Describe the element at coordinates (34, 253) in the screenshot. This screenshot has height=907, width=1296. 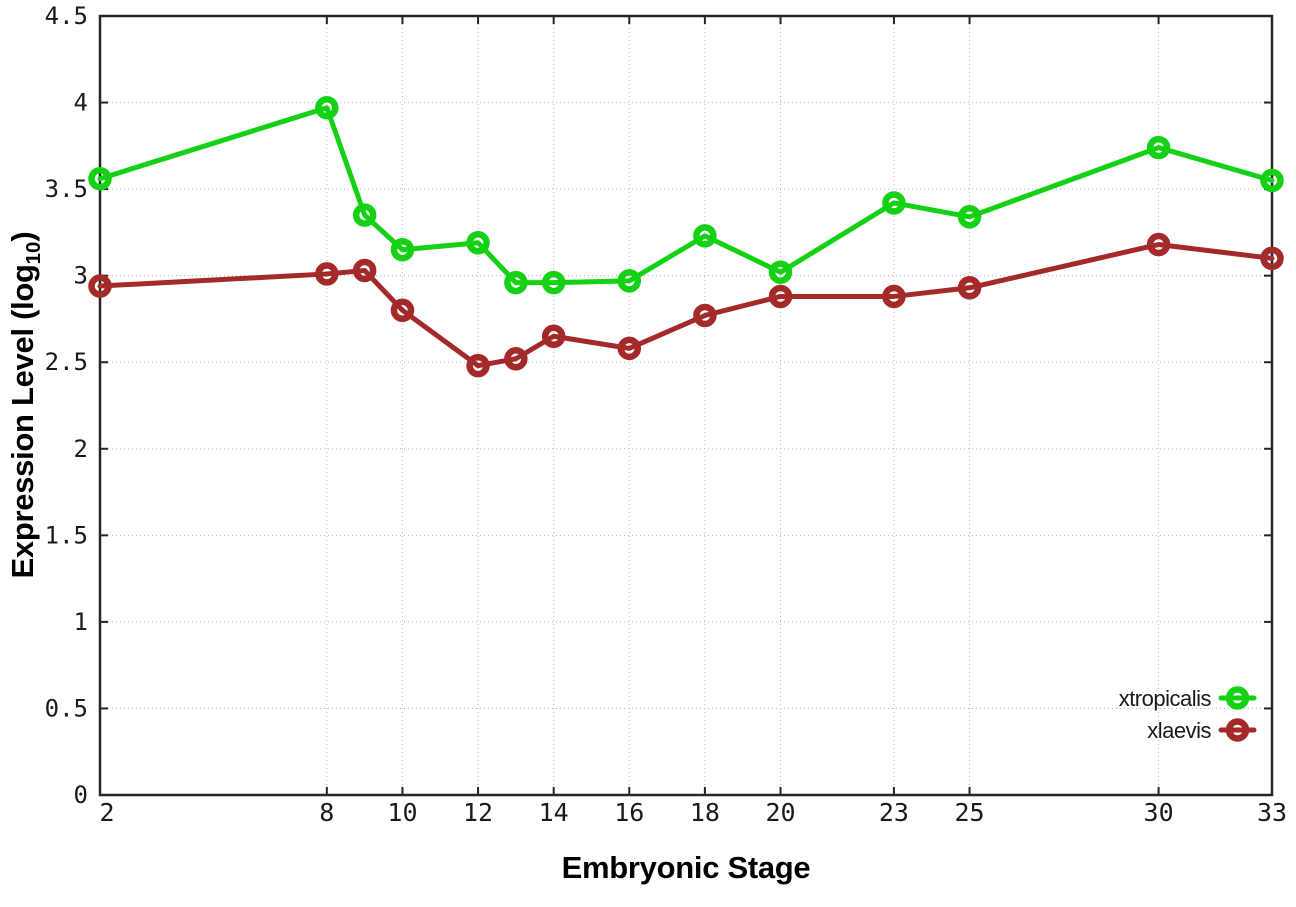
I see `y-axis-title-subscript: 10` at that location.